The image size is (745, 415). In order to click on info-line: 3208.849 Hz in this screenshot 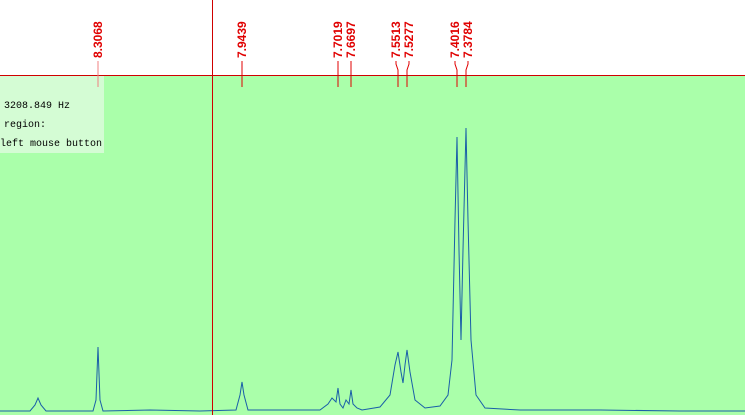, I will do `click(37, 106)`.